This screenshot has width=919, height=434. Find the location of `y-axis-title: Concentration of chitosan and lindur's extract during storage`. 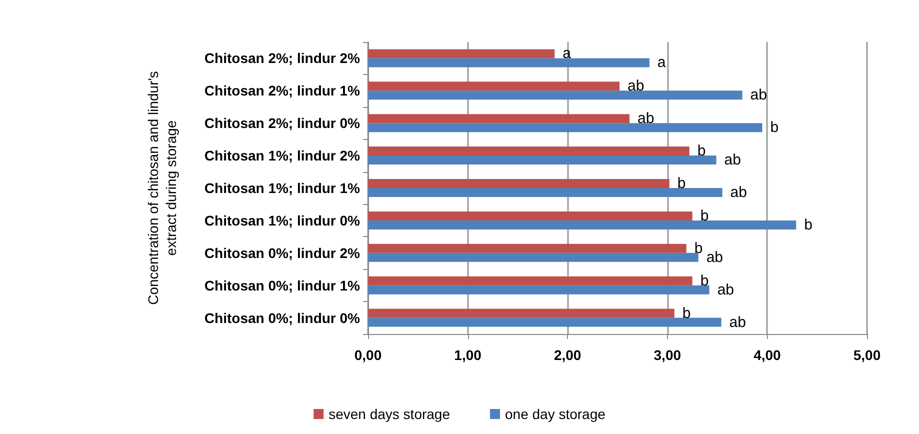

y-axis-title: Concentration of chitosan and lindur's extract during storage is located at coordinates (162, 188).